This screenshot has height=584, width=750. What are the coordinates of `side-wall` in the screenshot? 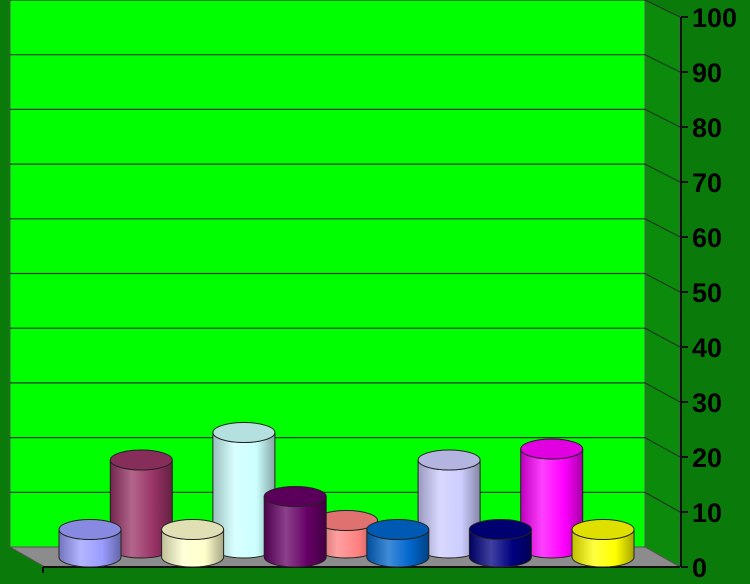 It's located at (662, 284).